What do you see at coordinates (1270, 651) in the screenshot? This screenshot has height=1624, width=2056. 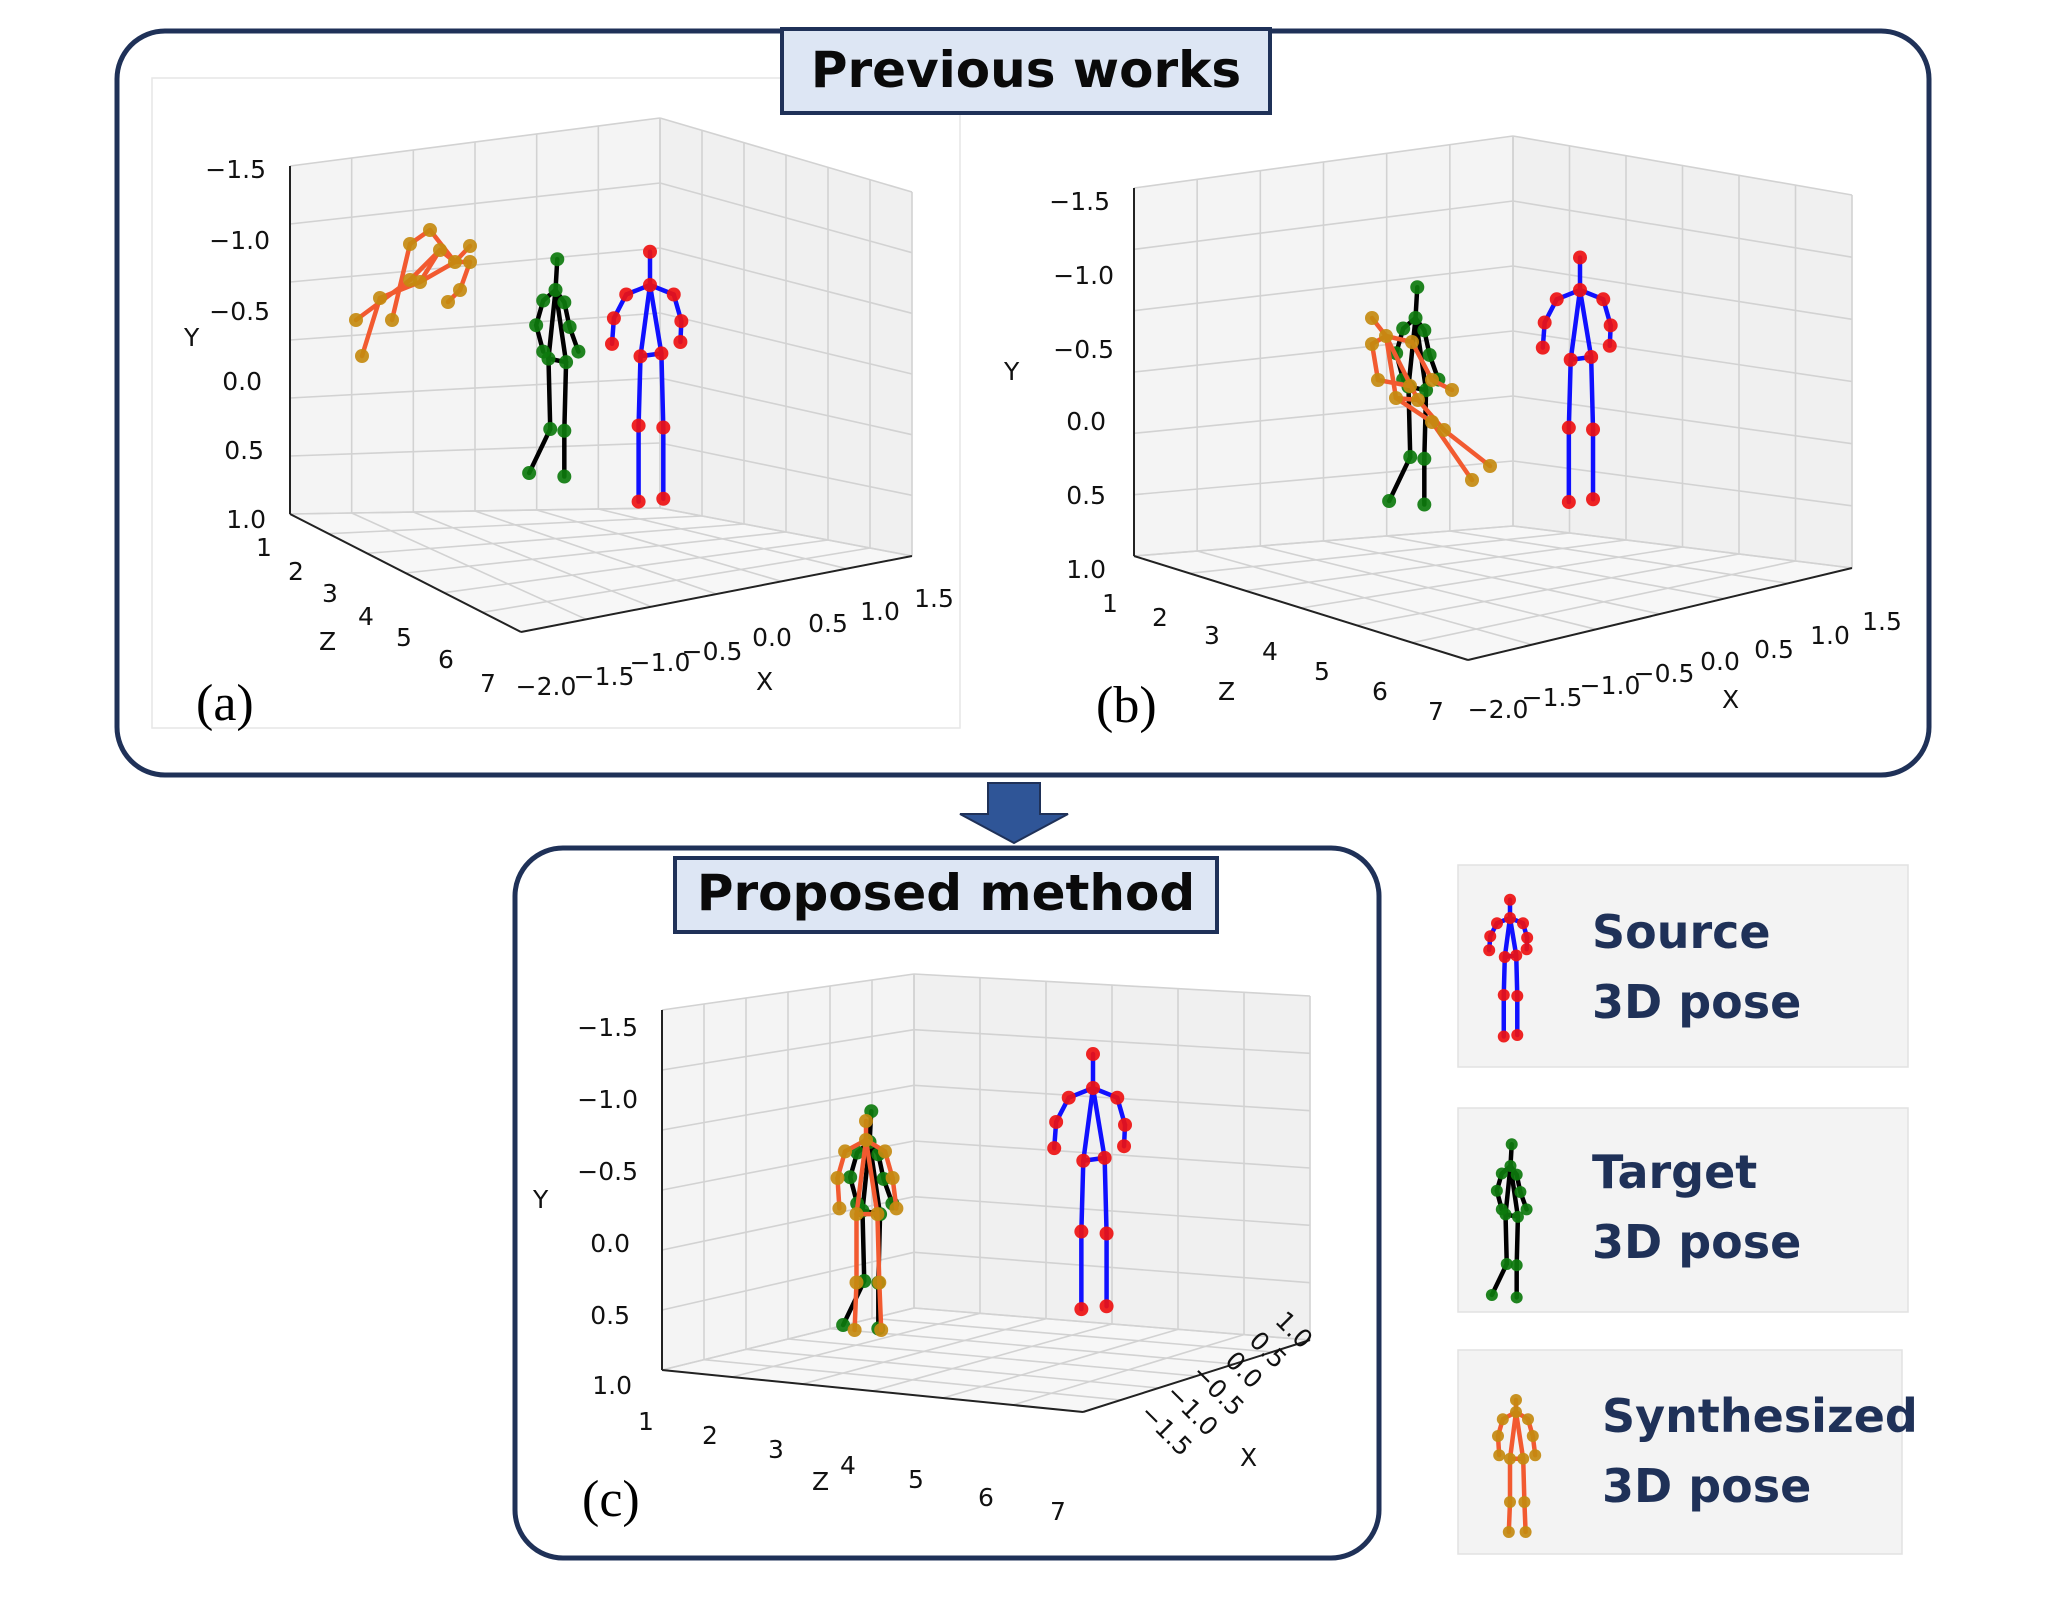 I see `z-tick-label: 4` at bounding box center [1270, 651].